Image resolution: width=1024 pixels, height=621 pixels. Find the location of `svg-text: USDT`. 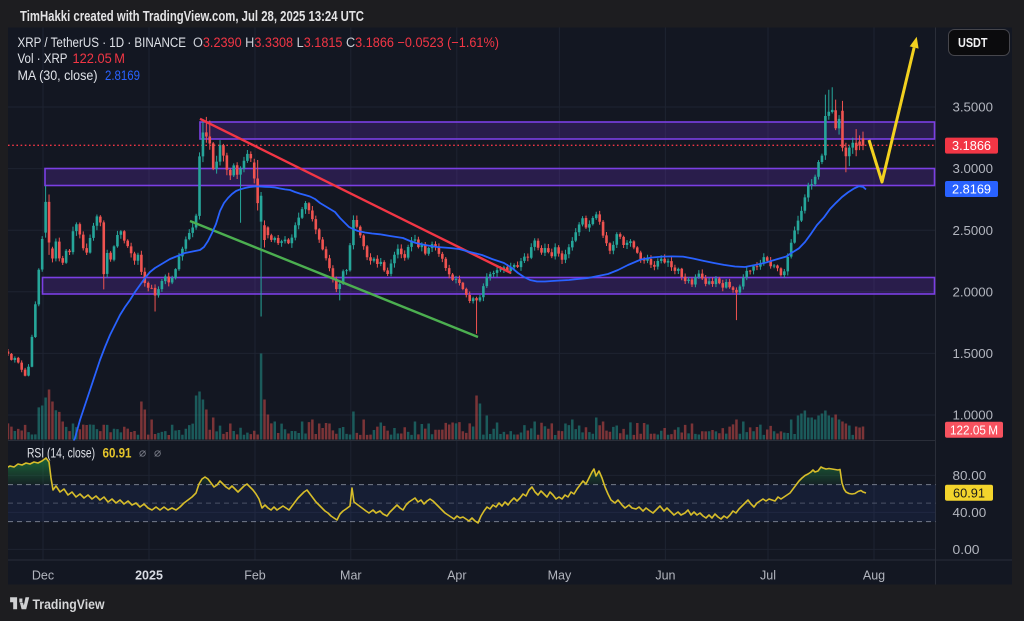

svg-text: USDT is located at coordinates (973, 42).